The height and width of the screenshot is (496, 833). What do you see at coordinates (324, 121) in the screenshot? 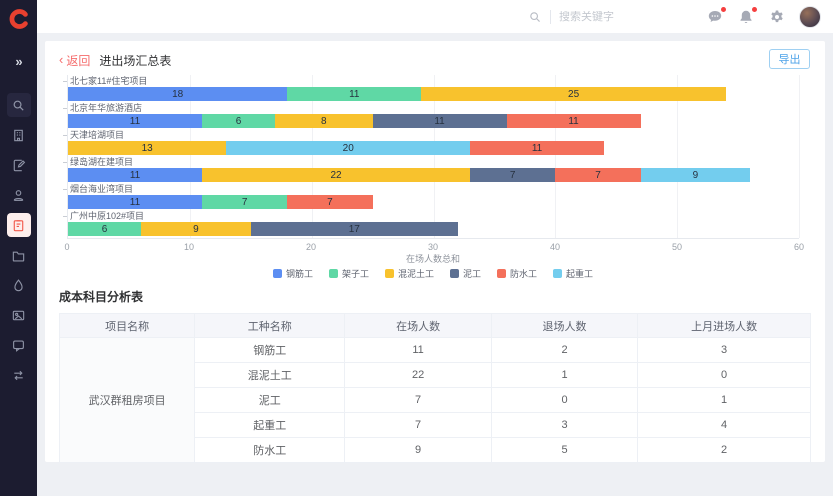
I see `bar-segment: 8` at bounding box center [324, 121].